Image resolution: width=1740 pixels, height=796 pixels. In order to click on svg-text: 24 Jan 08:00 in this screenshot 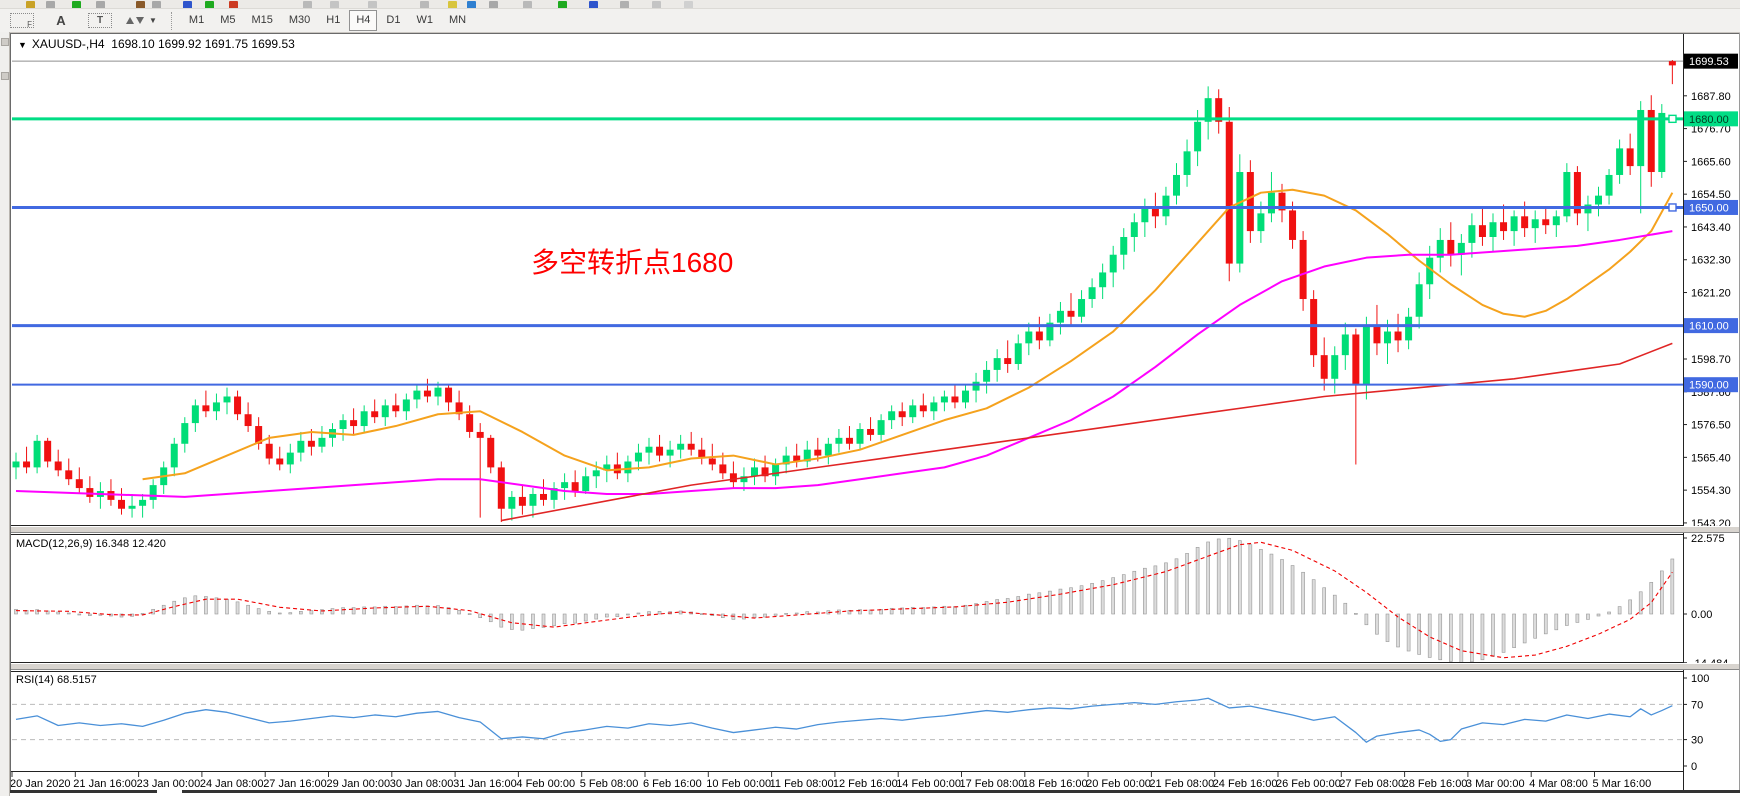, I will do `click(232, 784)`.